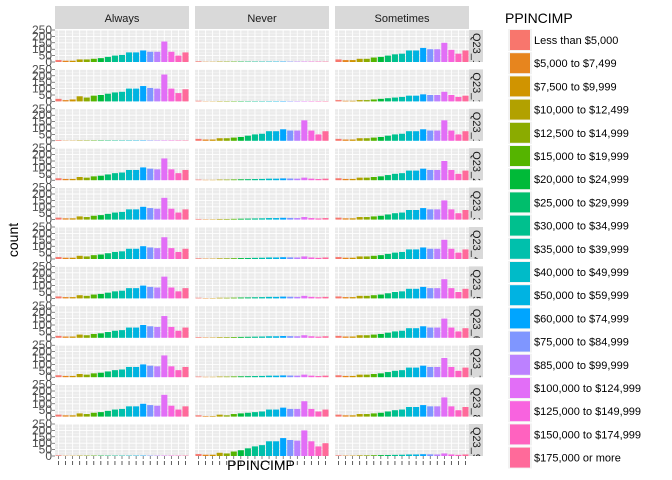 This screenshot has width=672, height=480. I want to click on legend-label: $15,000 to $19,999, so click(581, 157).